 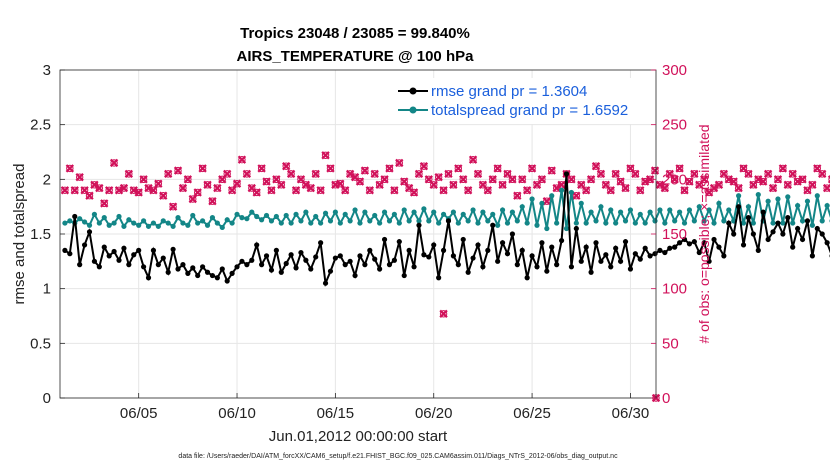 I want to click on y2-axis-label: # of obs: o=possible; ×=assimilated, so click(x=704, y=233).